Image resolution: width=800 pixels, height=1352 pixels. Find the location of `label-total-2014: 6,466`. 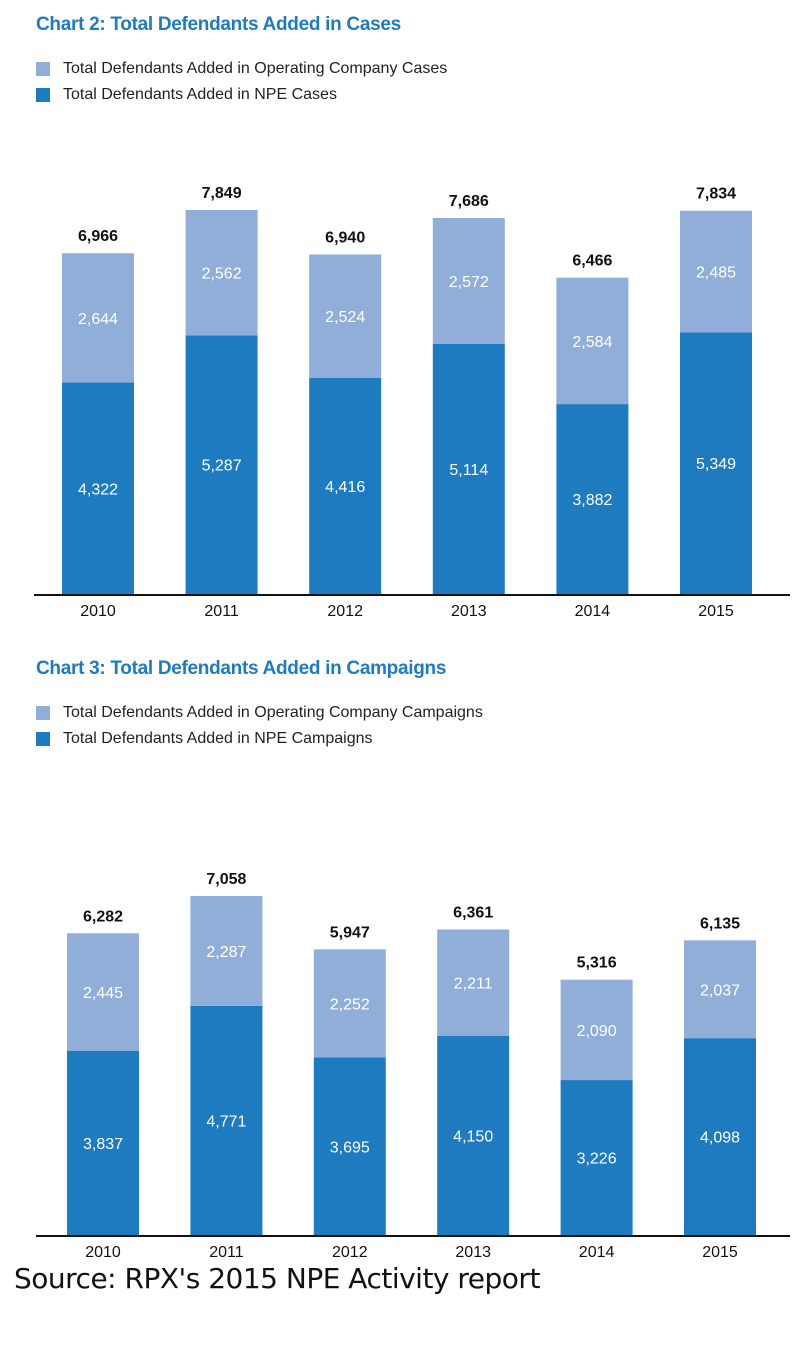

label-total-2014: 6,466 is located at coordinates (592, 261).